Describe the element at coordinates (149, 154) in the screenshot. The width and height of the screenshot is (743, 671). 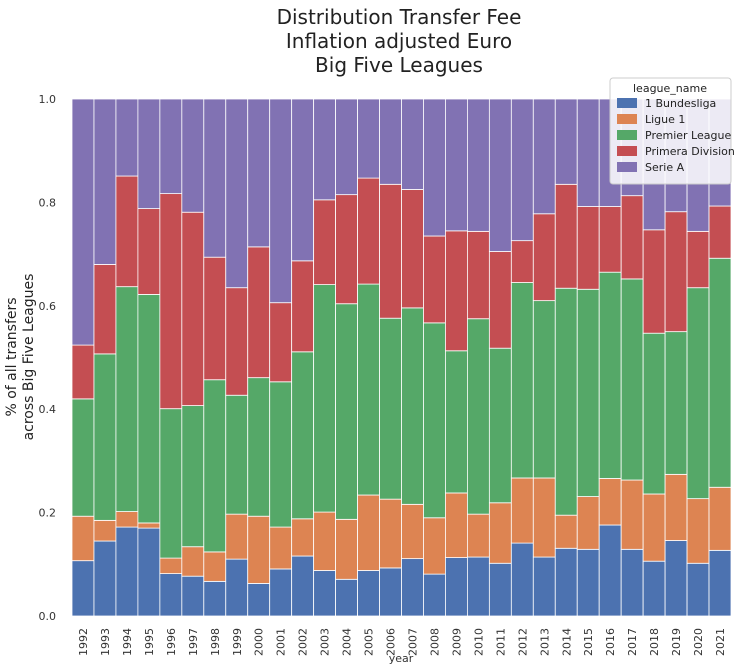
I see `bar-serie-a-1995` at that location.